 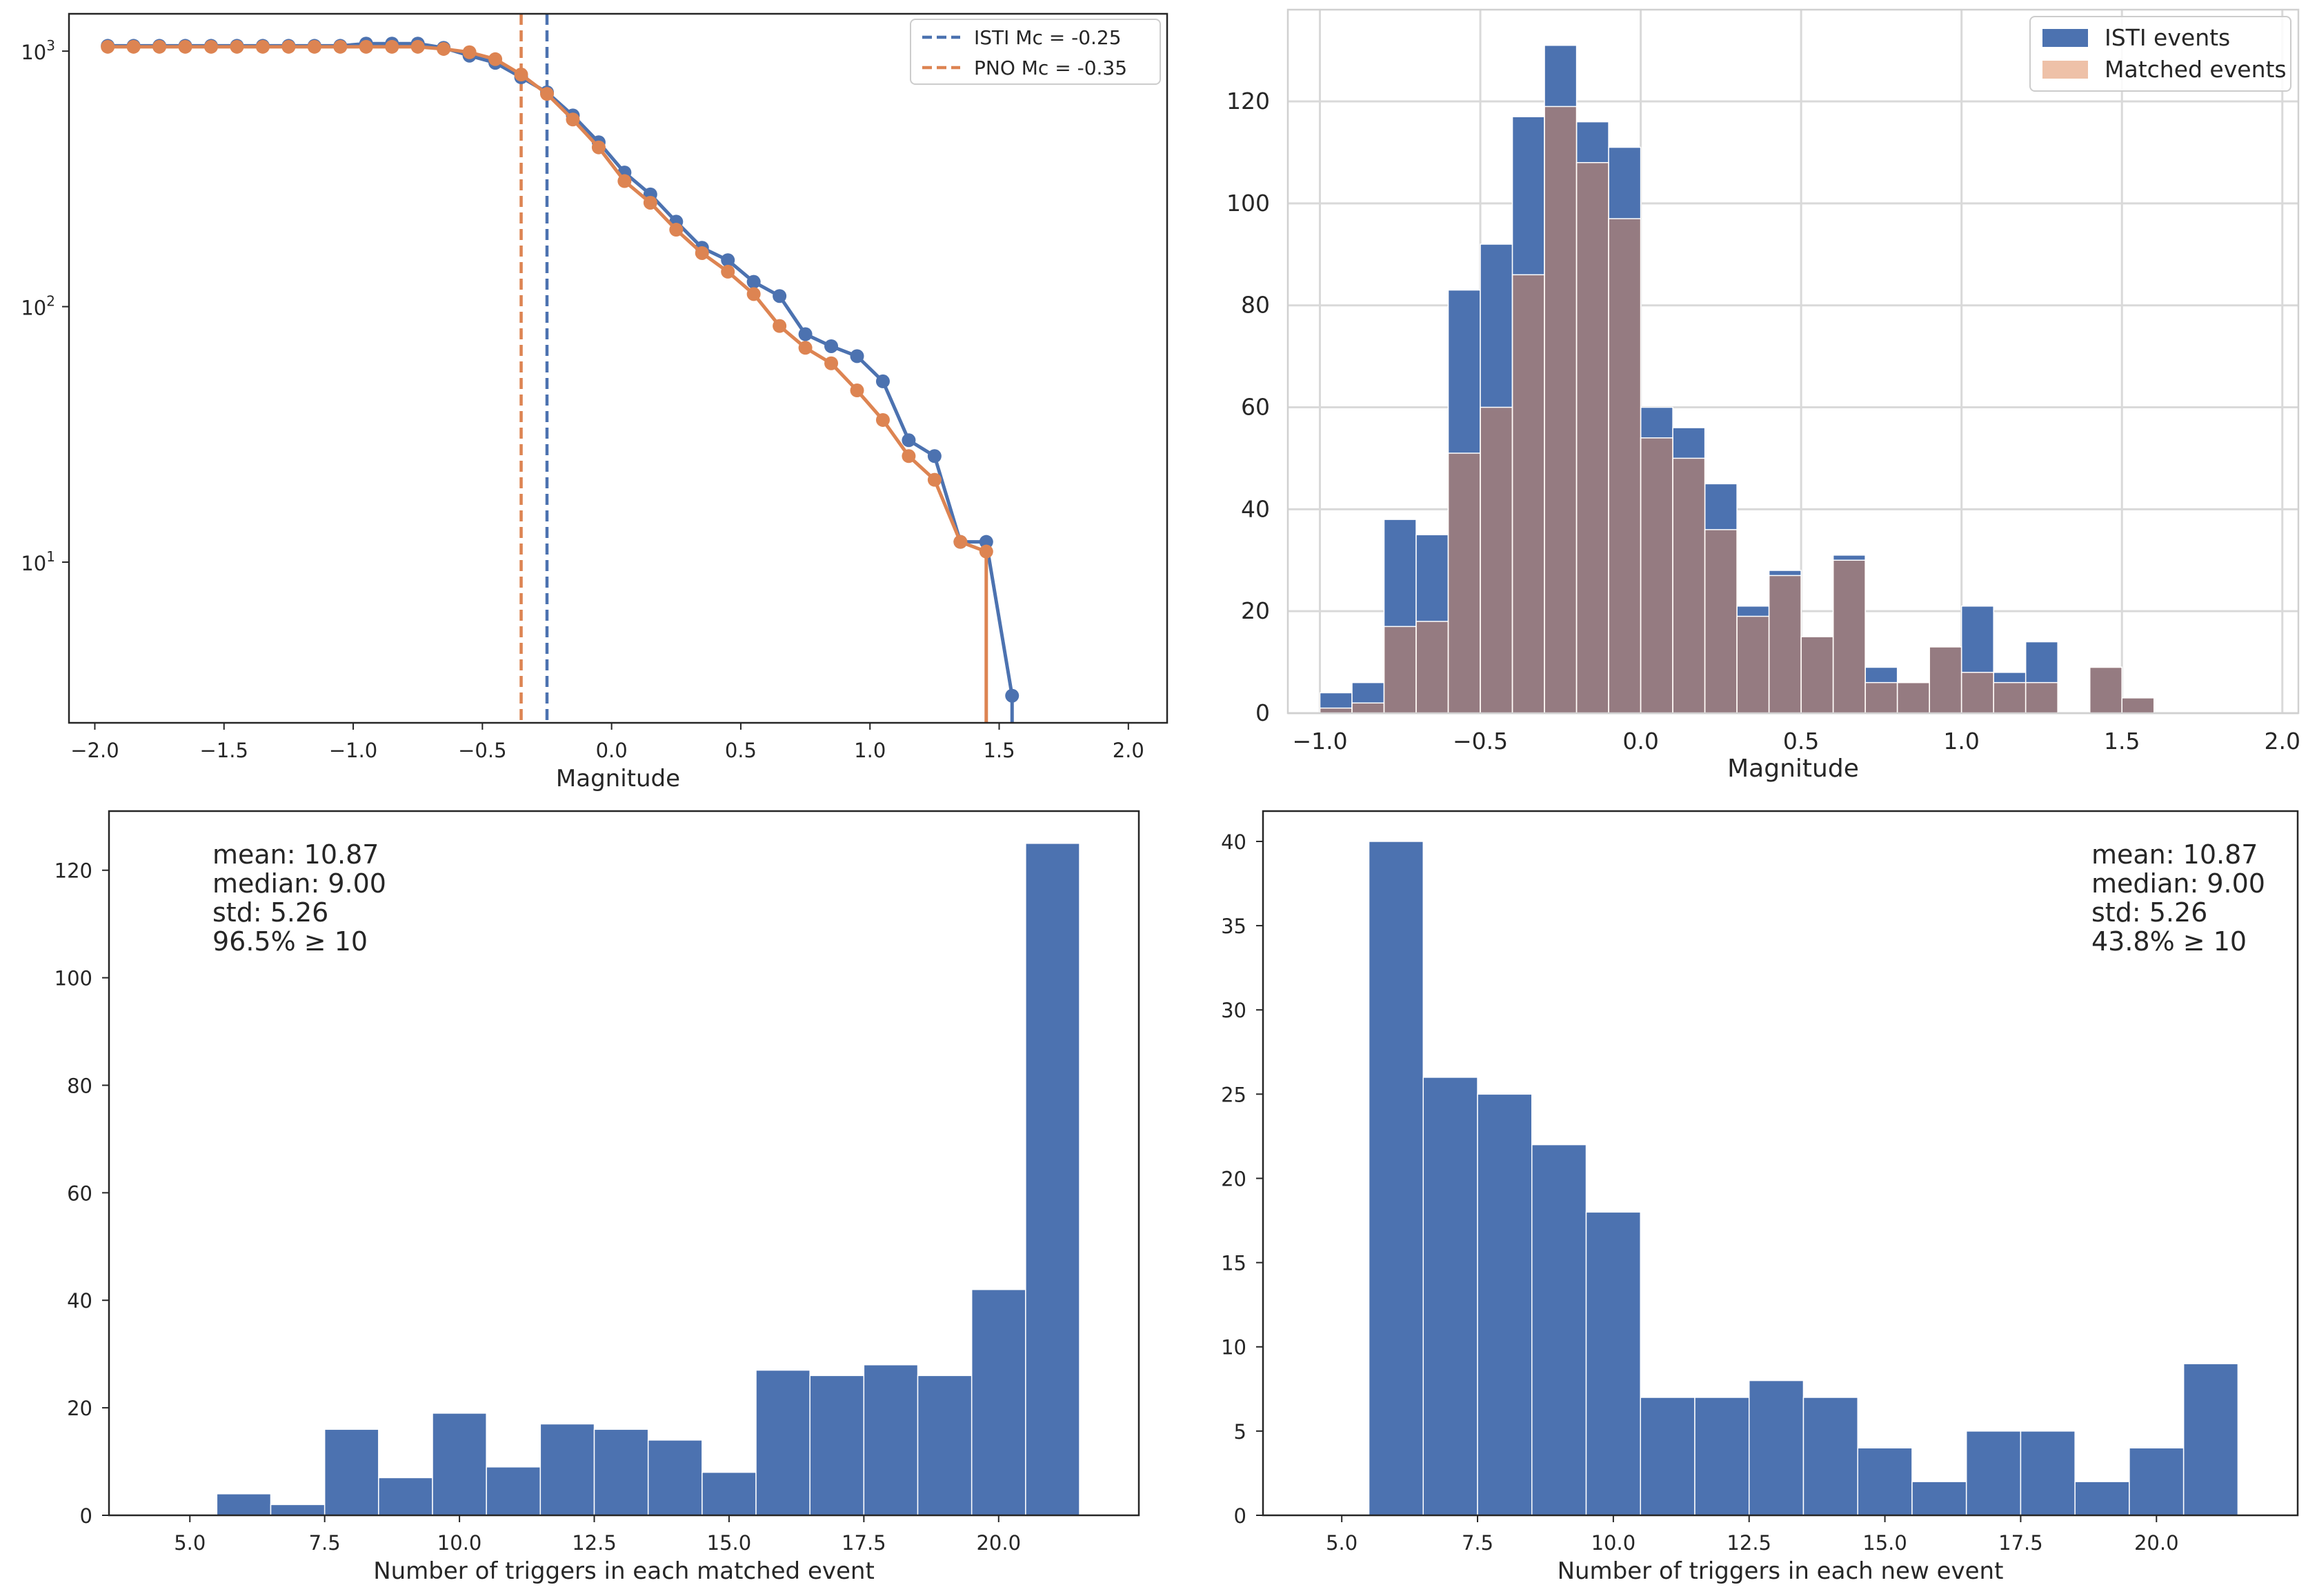 What do you see at coordinates (290, 941) in the screenshot?
I see `stats-annotation-line: 96.5% ≥ 10` at bounding box center [290, 941].